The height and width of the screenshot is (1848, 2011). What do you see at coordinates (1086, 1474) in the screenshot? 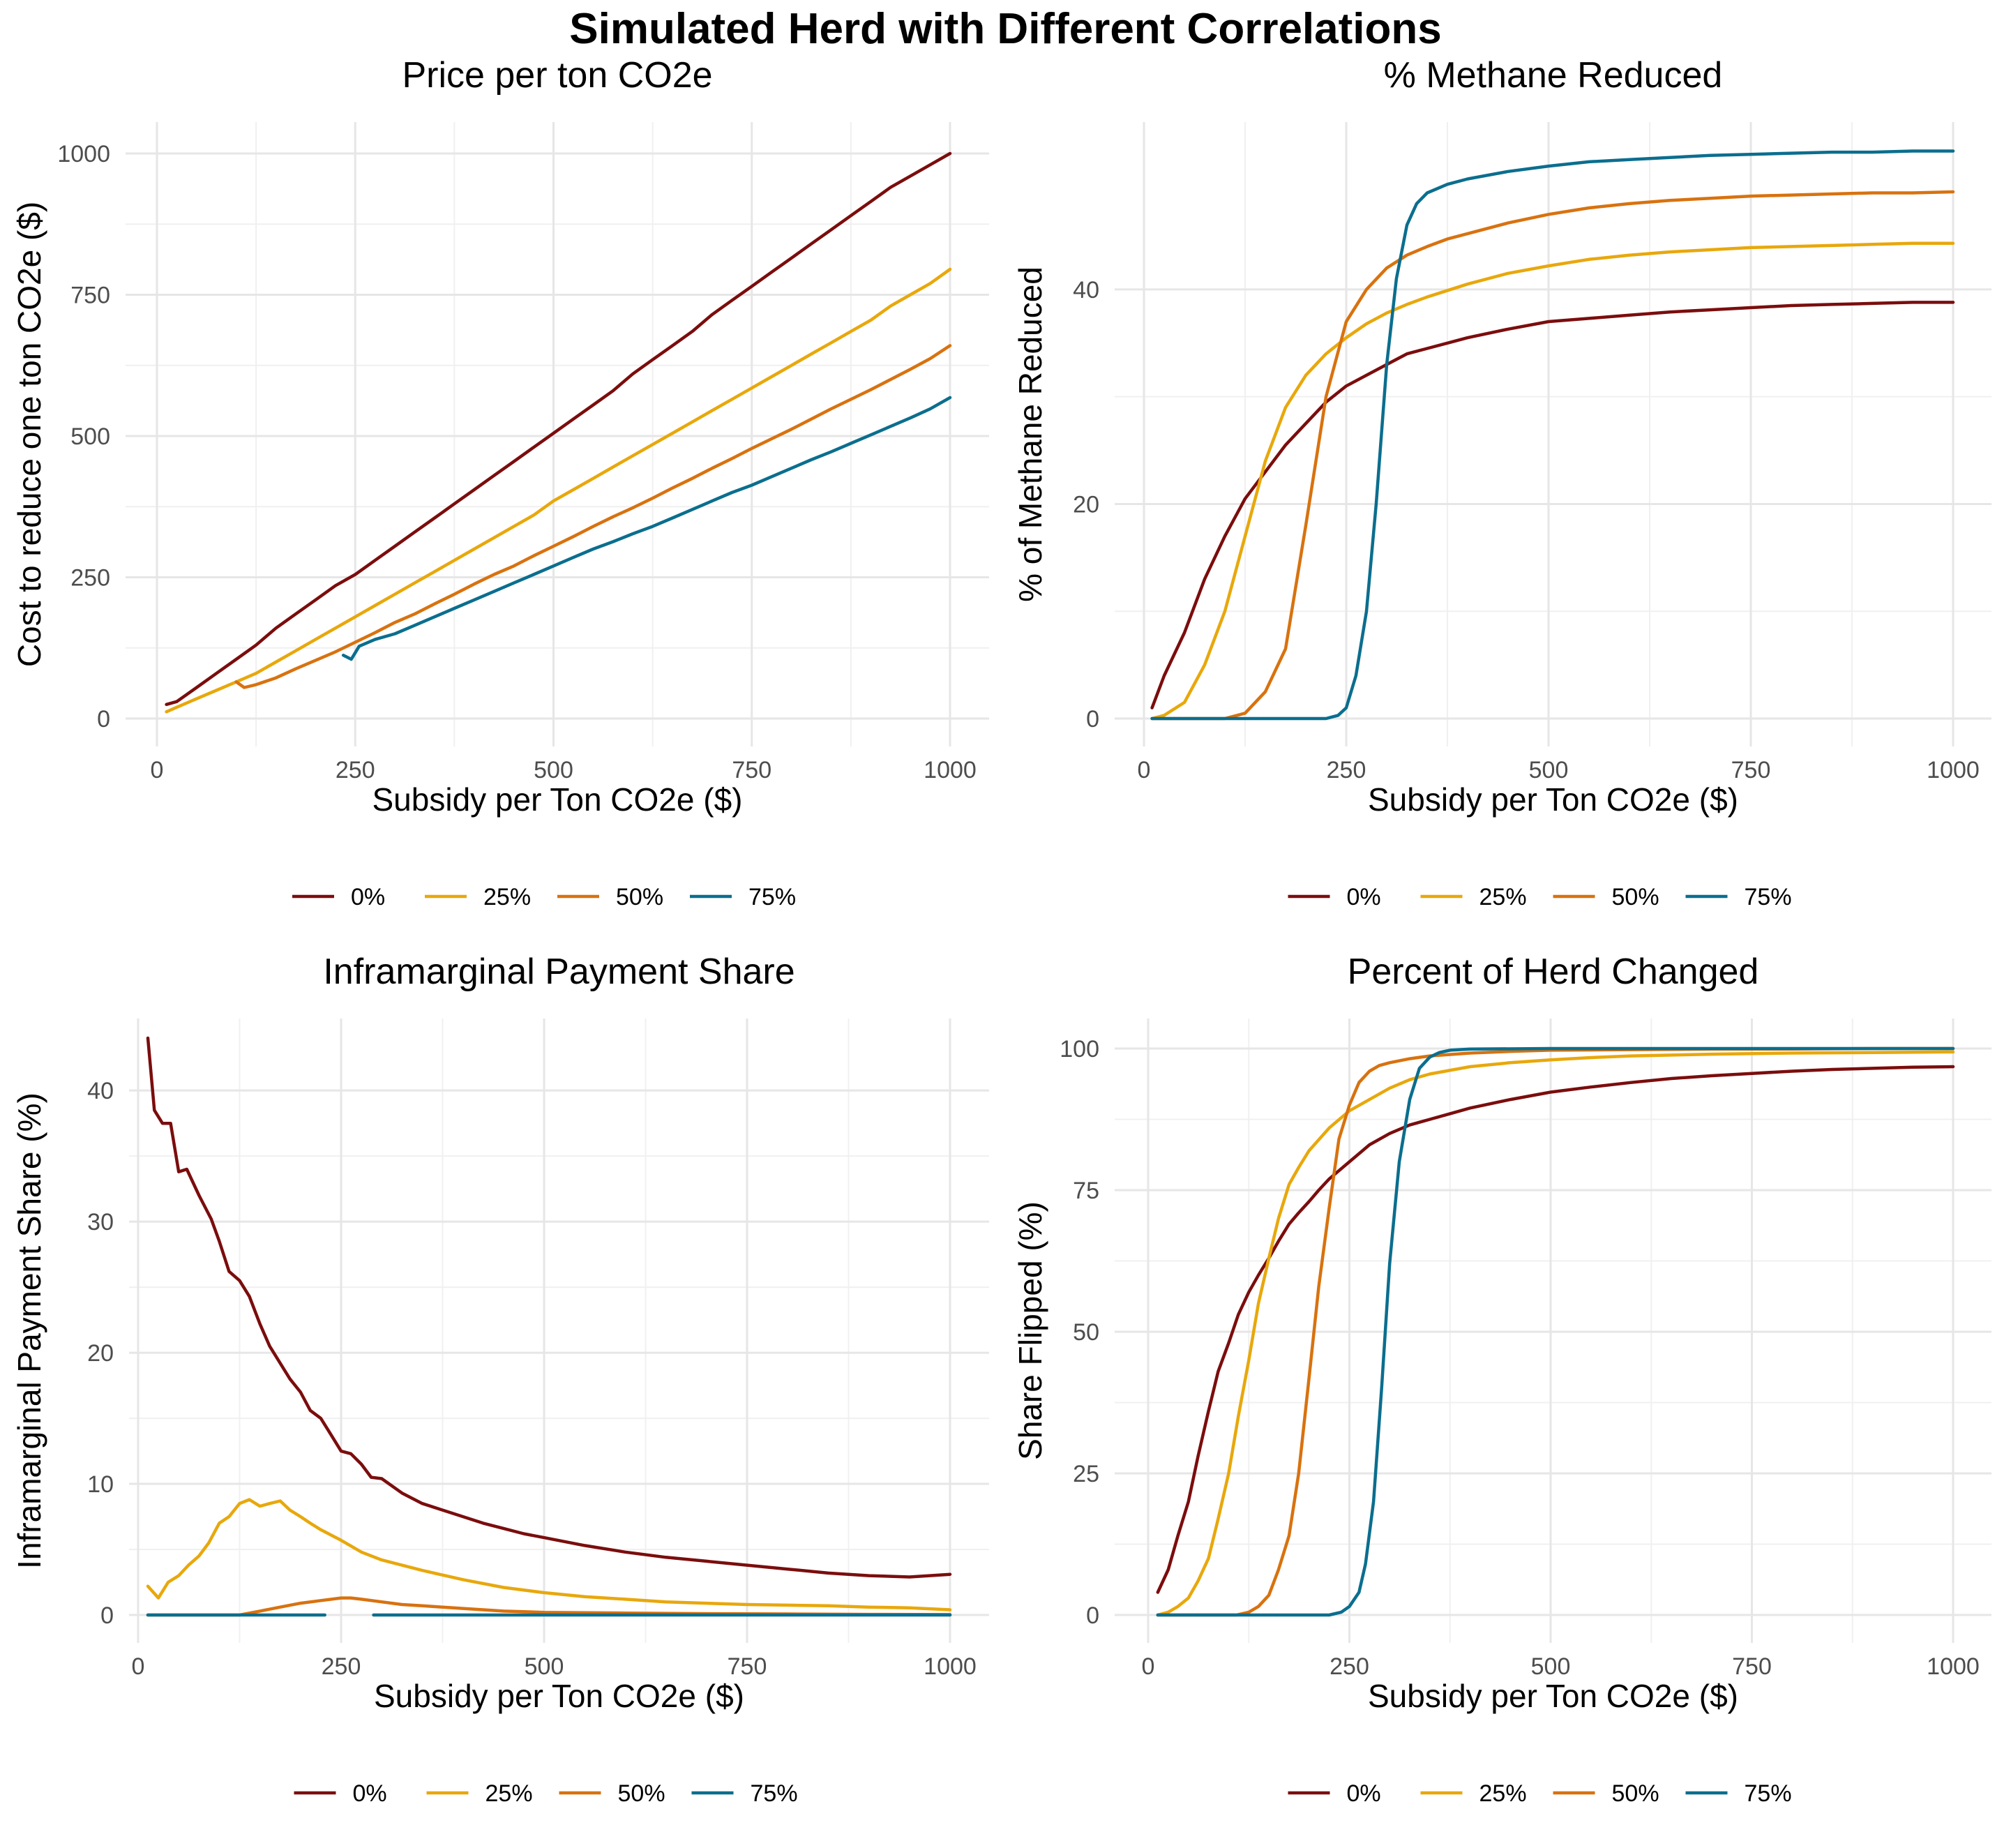
I see `y-tick-label: 25` at bounding box center [1086, 1474].